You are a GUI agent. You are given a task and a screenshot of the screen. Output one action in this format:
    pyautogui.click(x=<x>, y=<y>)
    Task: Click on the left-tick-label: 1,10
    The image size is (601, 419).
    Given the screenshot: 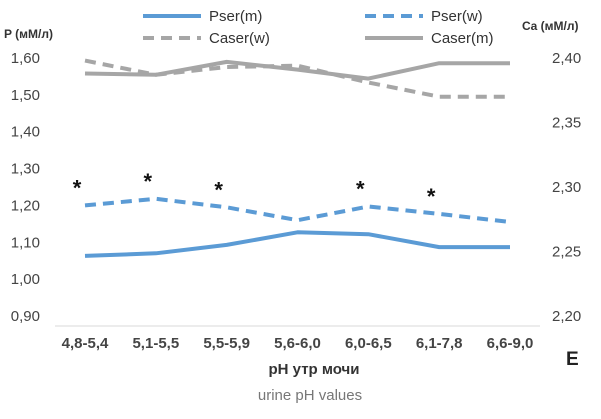 What is the action you would take?
    pyautogui.click(x=25, y=242)
    